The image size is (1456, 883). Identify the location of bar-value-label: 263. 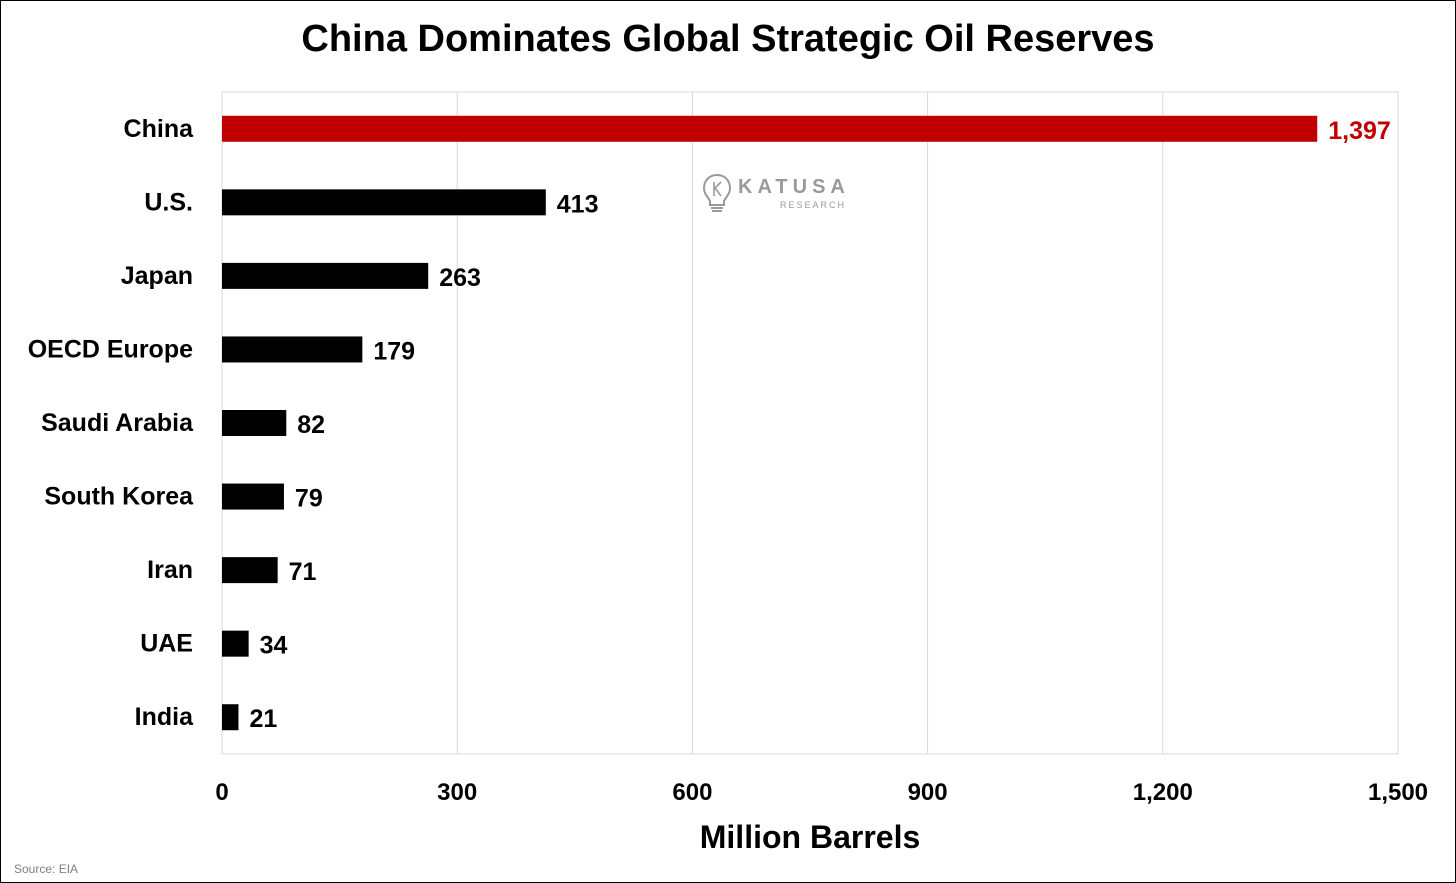
(460, 278).